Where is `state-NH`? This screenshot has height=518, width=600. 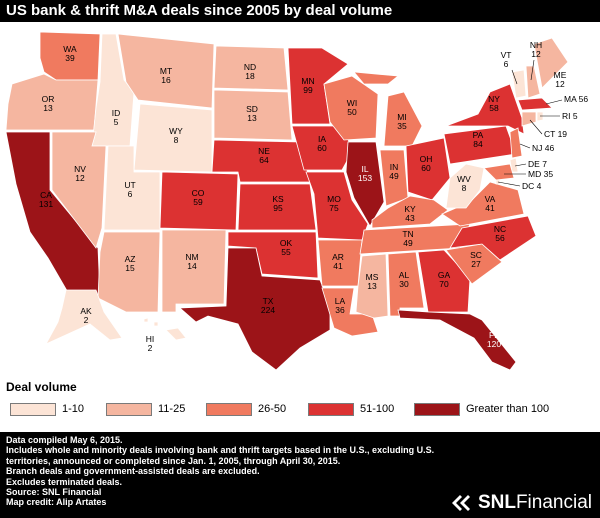
state-NH is located at coordinates (533, 82).